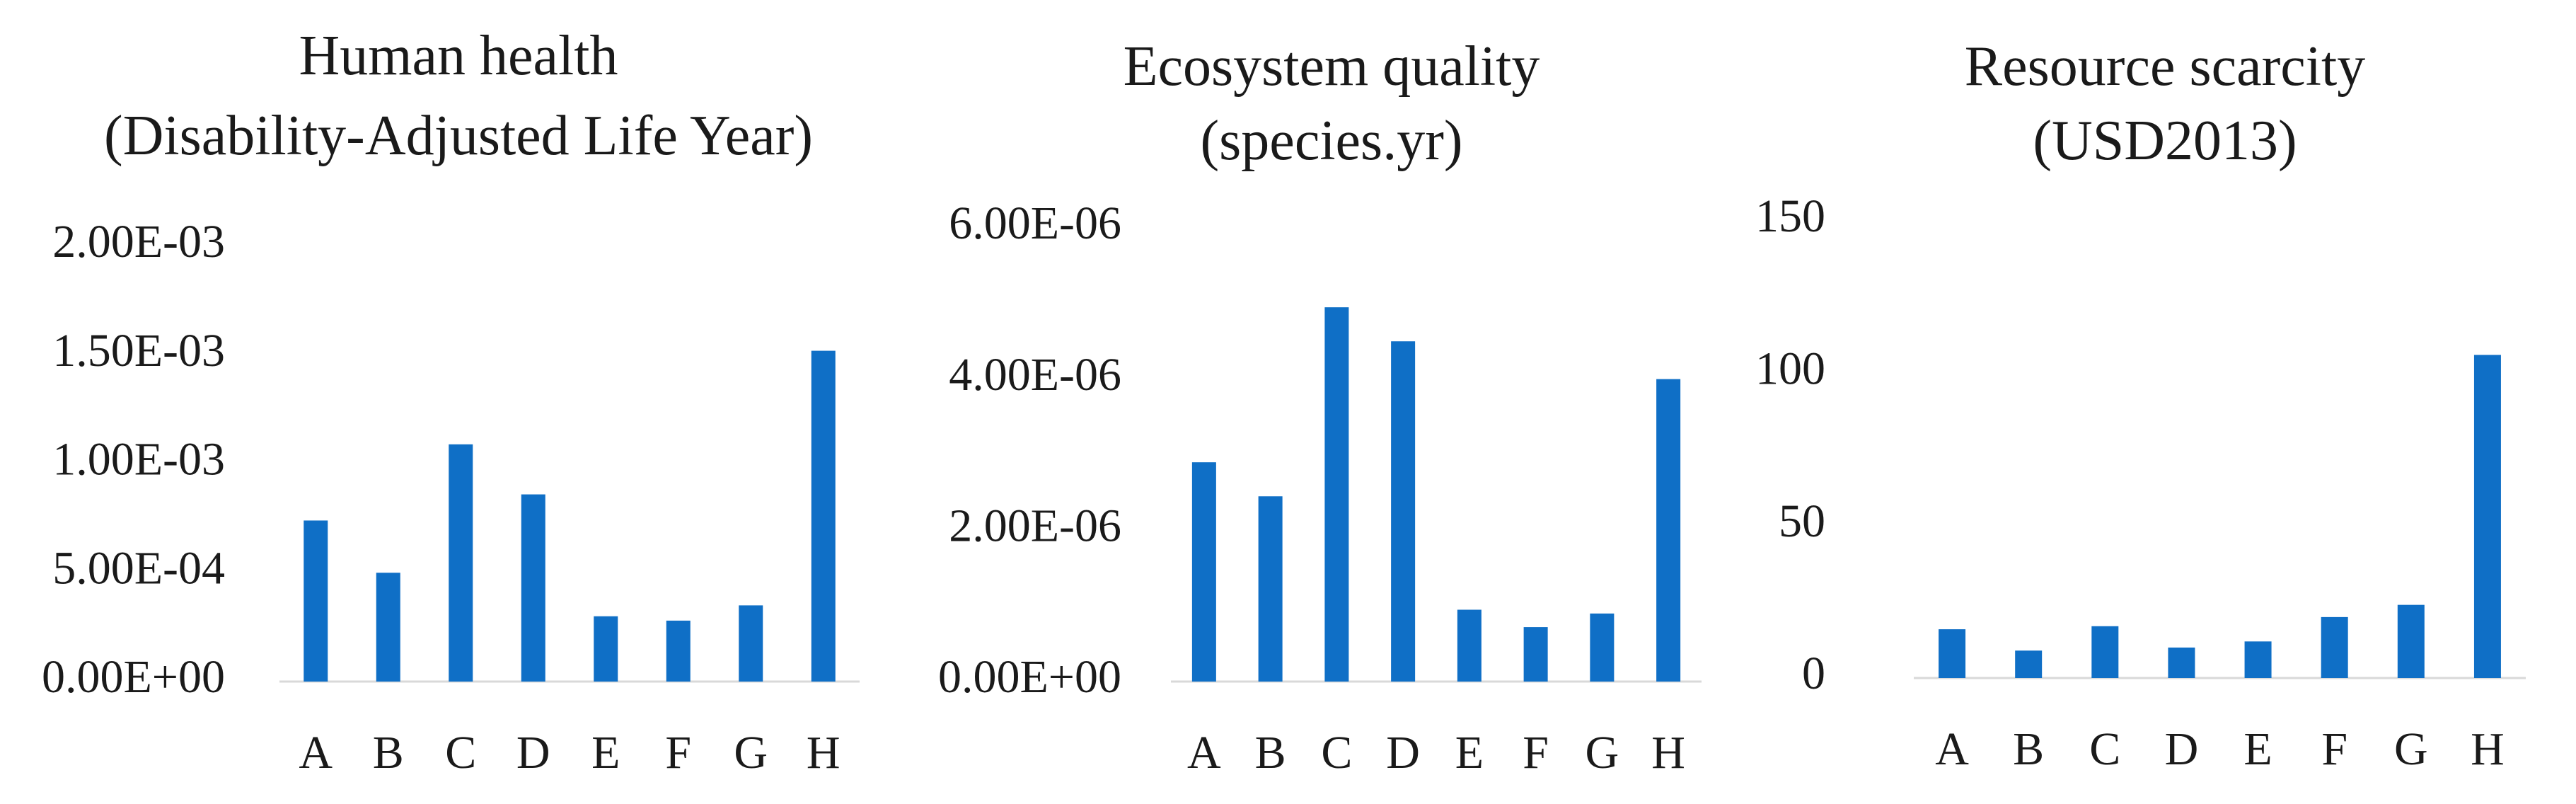  What do you see at coordinates (1035, 375) in the screenshot?
I see `y-tick-label: 4.00E-06` at bounding box center [1035, 375].